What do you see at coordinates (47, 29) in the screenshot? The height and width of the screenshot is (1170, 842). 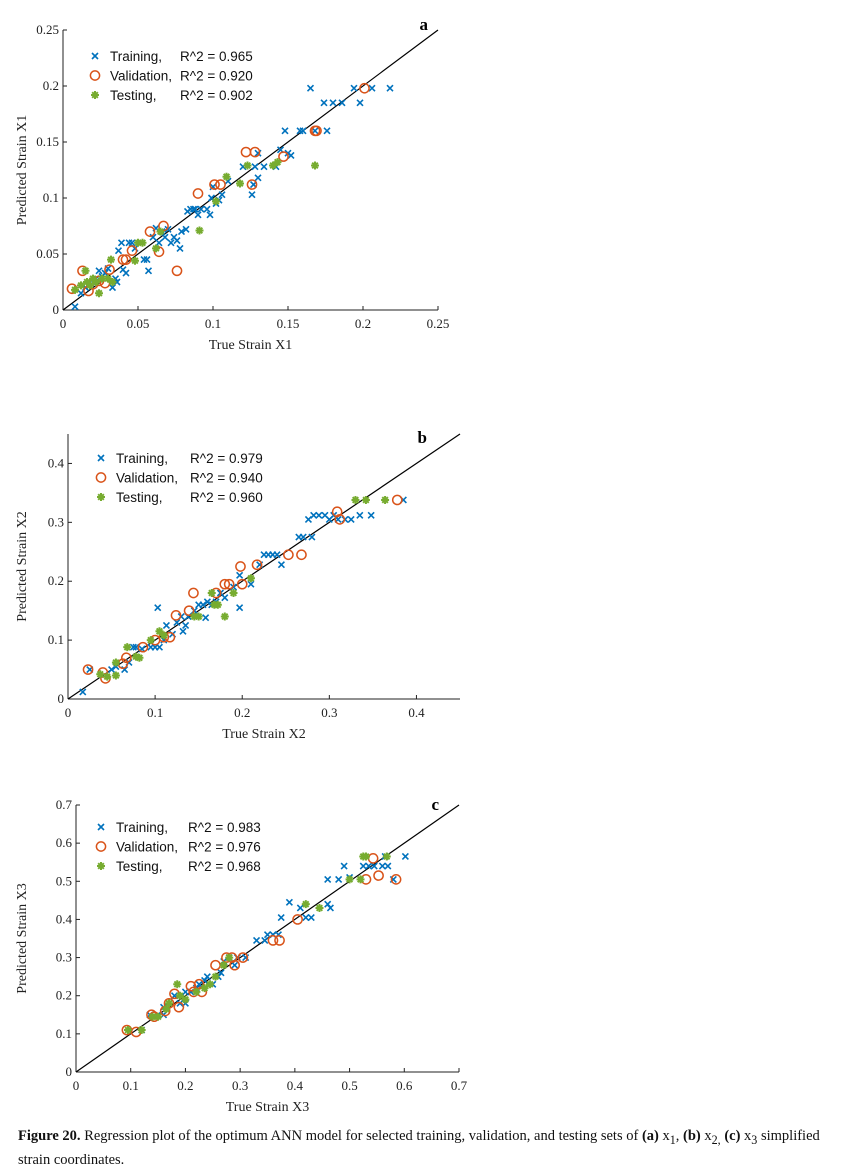 I see `y-tick-label: 0.25` at bounding box center [47, 29].